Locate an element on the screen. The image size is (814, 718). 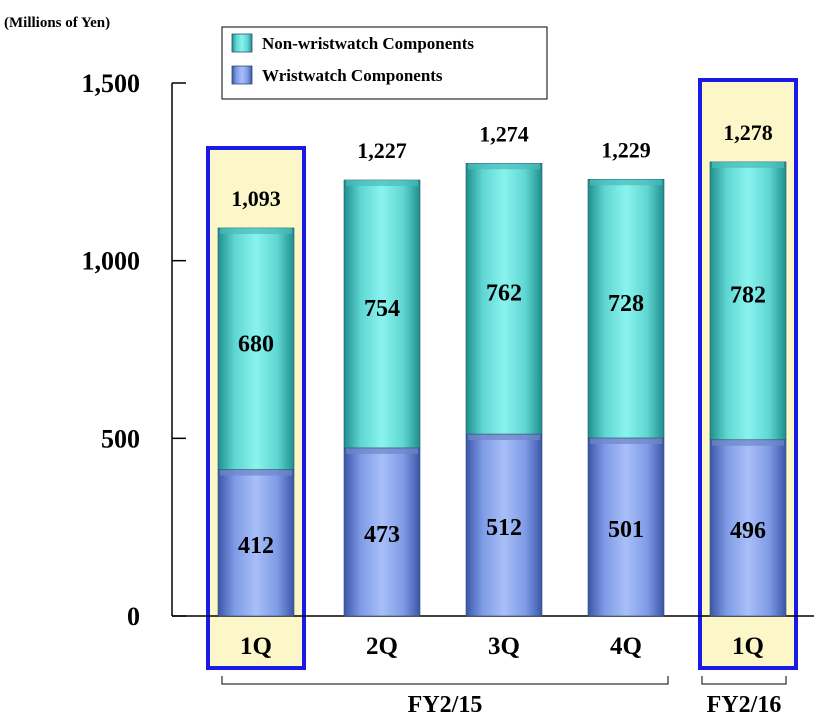
total-label: 1,227 is located at coordinates (382, 150).